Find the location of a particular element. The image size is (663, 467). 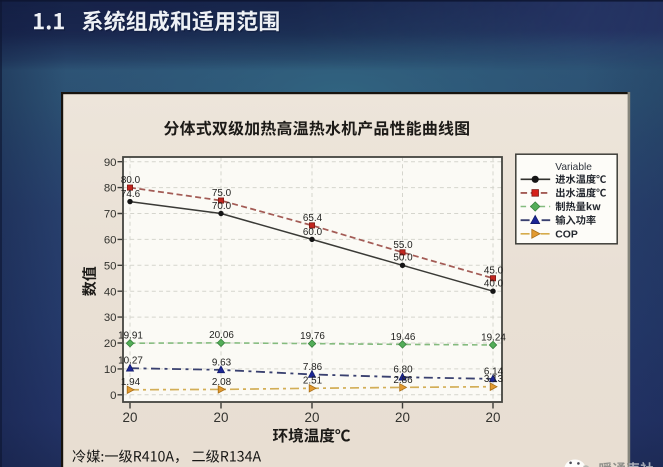

svg-text: 80.0 is located at coordinates (131, 180).